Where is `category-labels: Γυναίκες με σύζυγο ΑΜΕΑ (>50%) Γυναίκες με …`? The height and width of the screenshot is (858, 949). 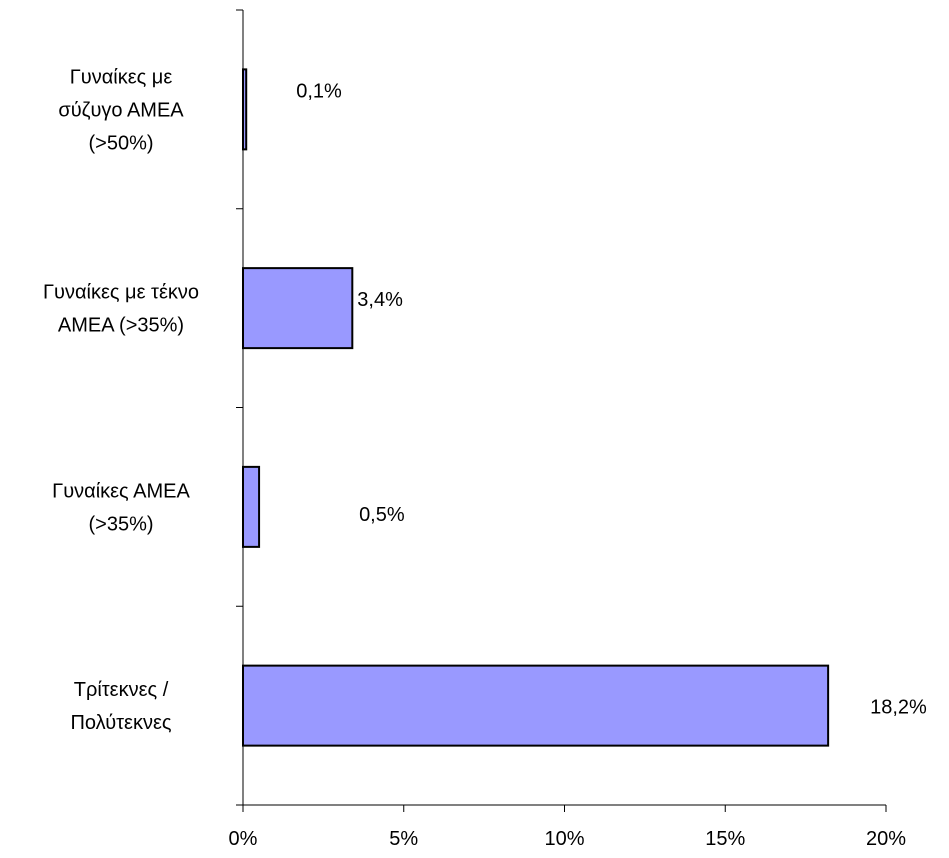
category-labels: Γυναίκες με σύζυγο ΑΜΕΑ (>50%) Γυναίκες με … is located at coordinates (121, 400).